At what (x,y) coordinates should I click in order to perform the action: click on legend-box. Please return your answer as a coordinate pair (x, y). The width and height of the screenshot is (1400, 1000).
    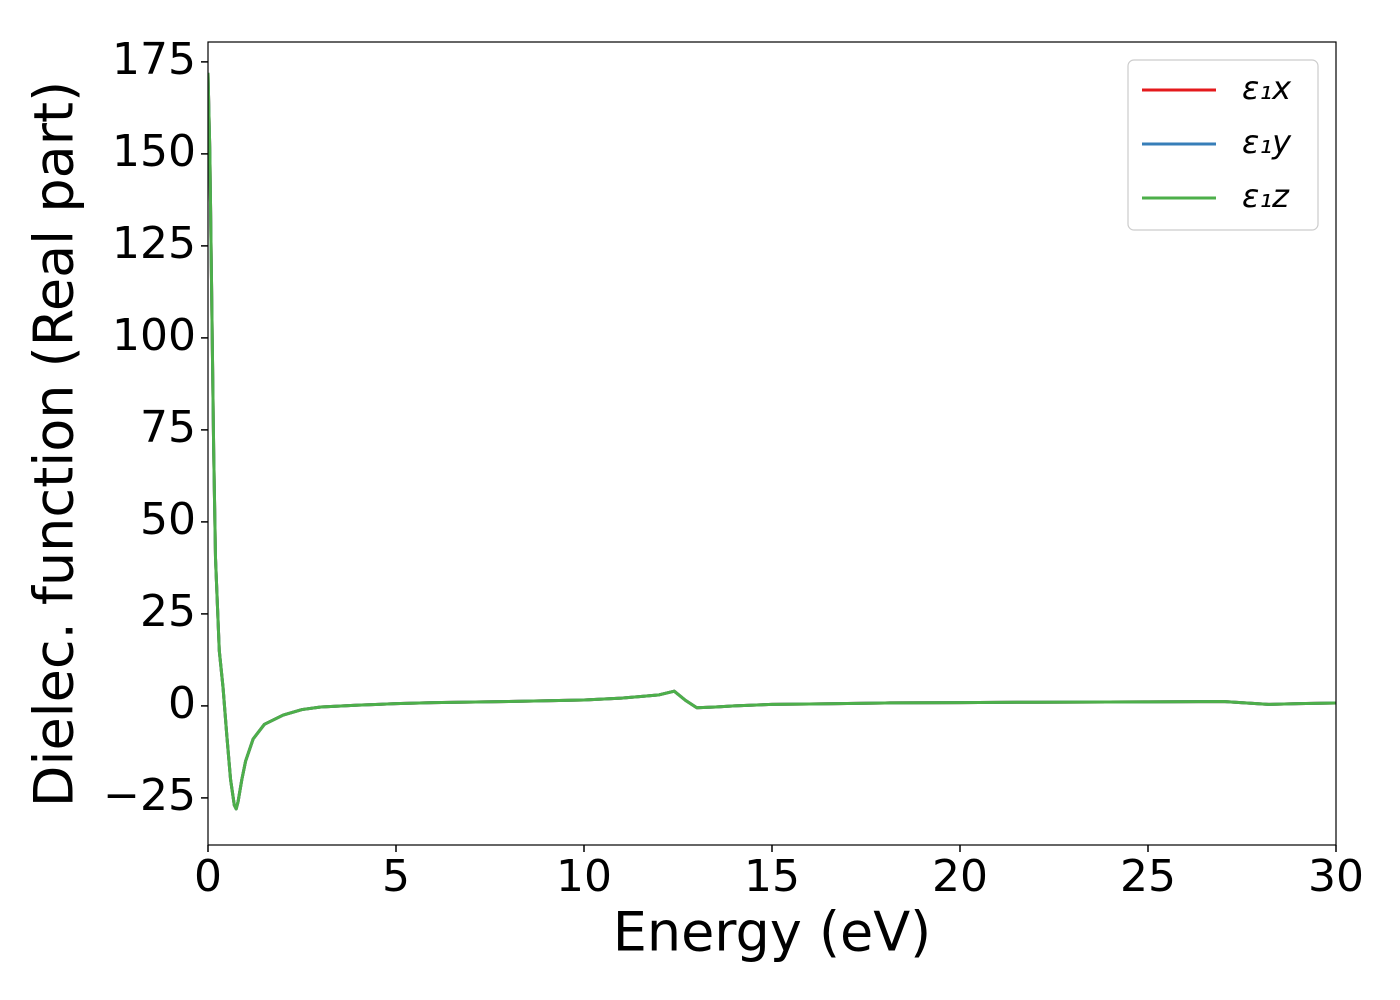
    Looking at the image, I should click on (1223, 145).